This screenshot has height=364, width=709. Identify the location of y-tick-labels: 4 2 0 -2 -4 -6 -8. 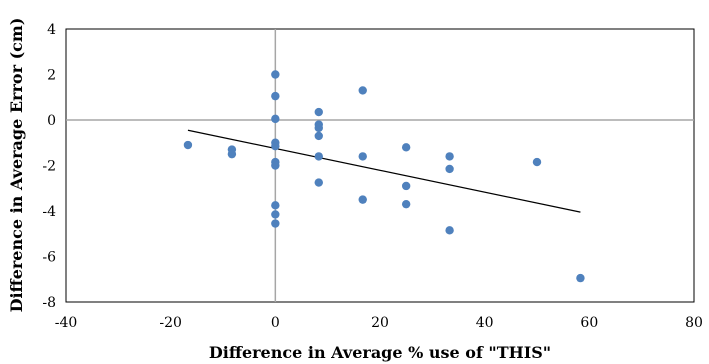
(49, 166).